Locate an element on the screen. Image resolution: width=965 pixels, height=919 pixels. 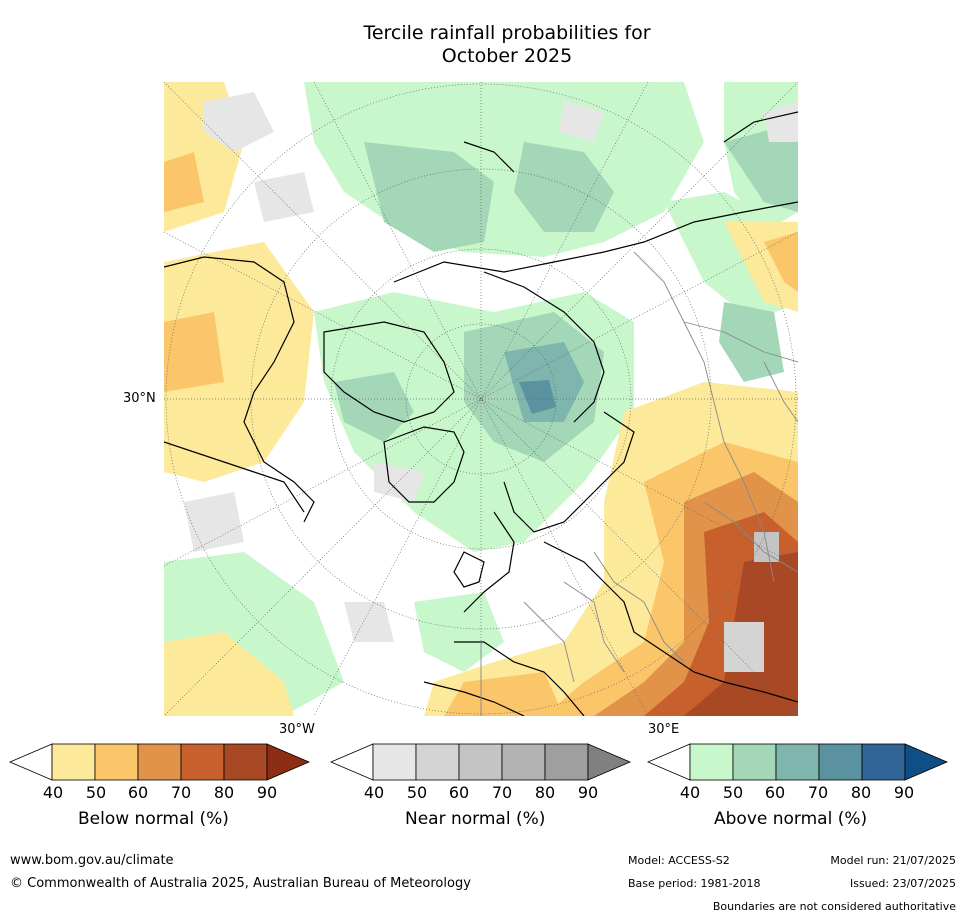
colorbar-below-title: Below normal (%) is located at coordinates (153, 819).